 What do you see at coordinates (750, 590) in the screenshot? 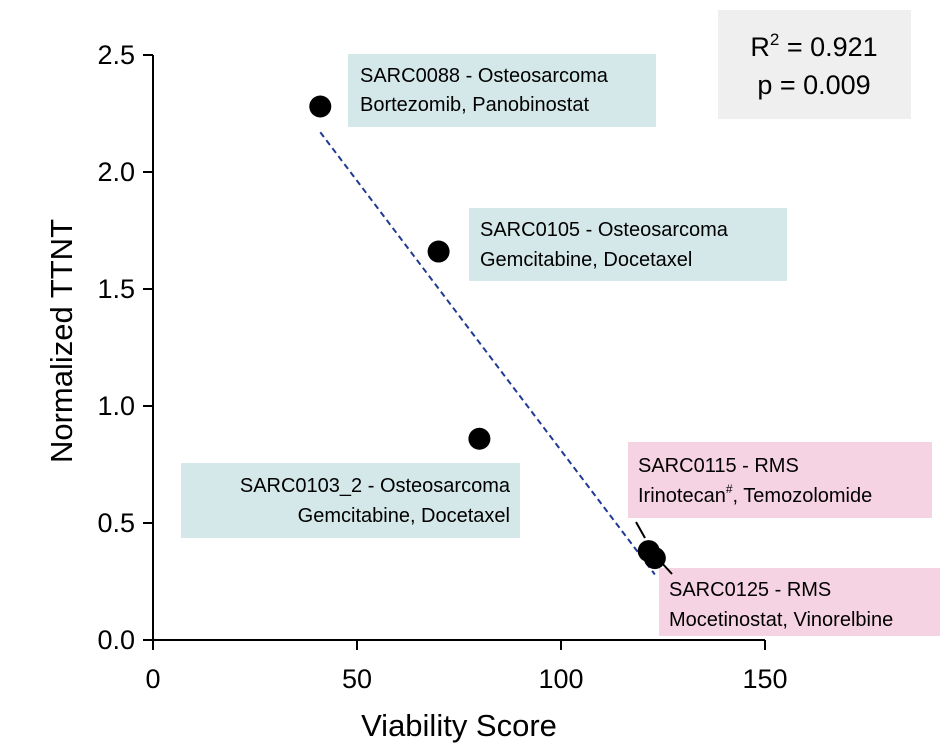
I see `annotation-sarc0125-line1: SARC0125 - RMS` at bounding box center [750, 590].